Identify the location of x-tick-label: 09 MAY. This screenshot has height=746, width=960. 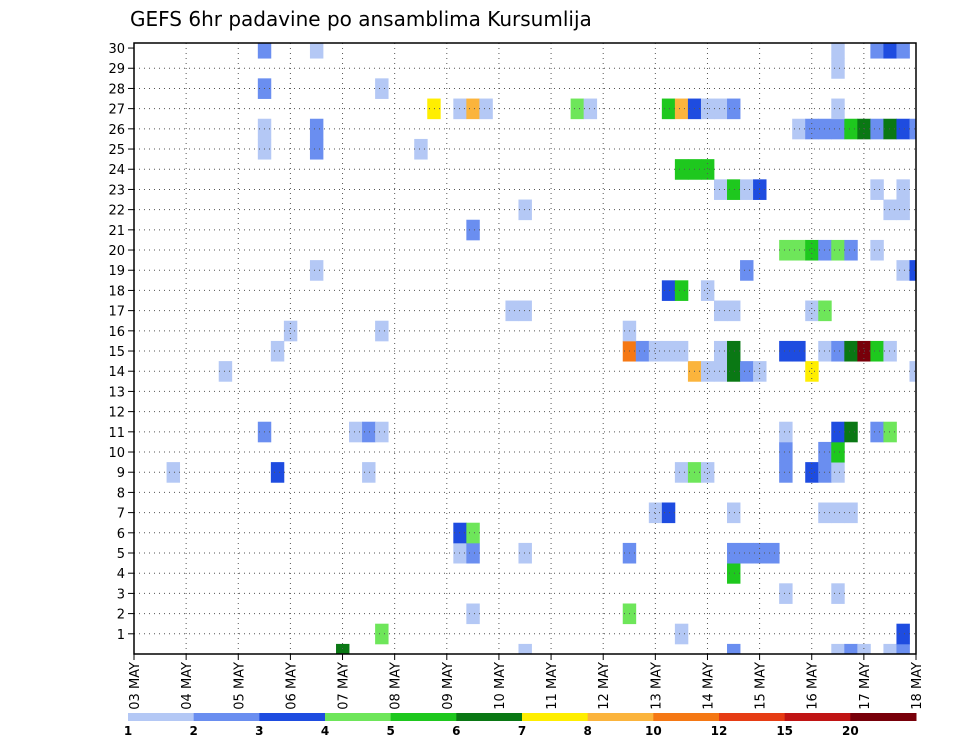
(448, 686).